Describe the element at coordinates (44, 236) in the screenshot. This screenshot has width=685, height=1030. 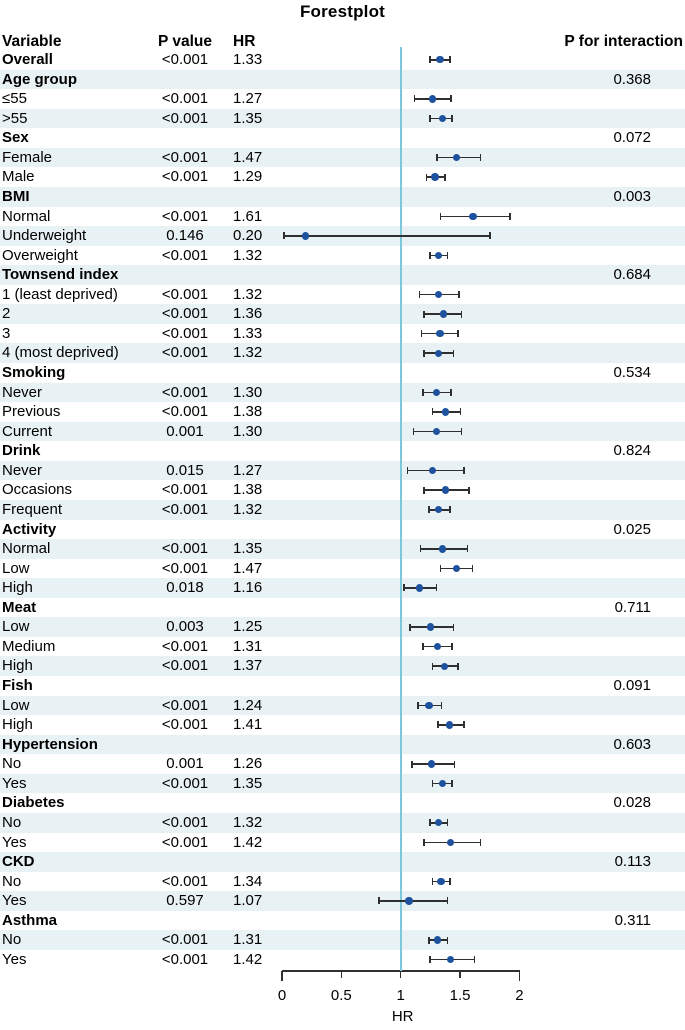
I see `row-label: Underweight` at that location.